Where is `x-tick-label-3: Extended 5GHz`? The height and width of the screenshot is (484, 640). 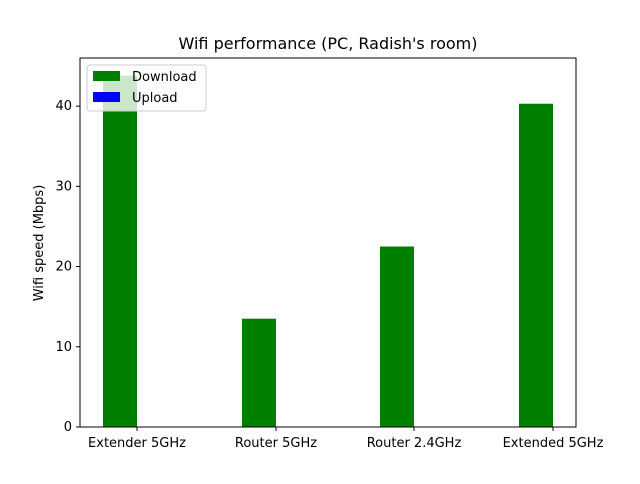 x-tick-label-3: Extended 5GHz is located at coordinates (553, 443).